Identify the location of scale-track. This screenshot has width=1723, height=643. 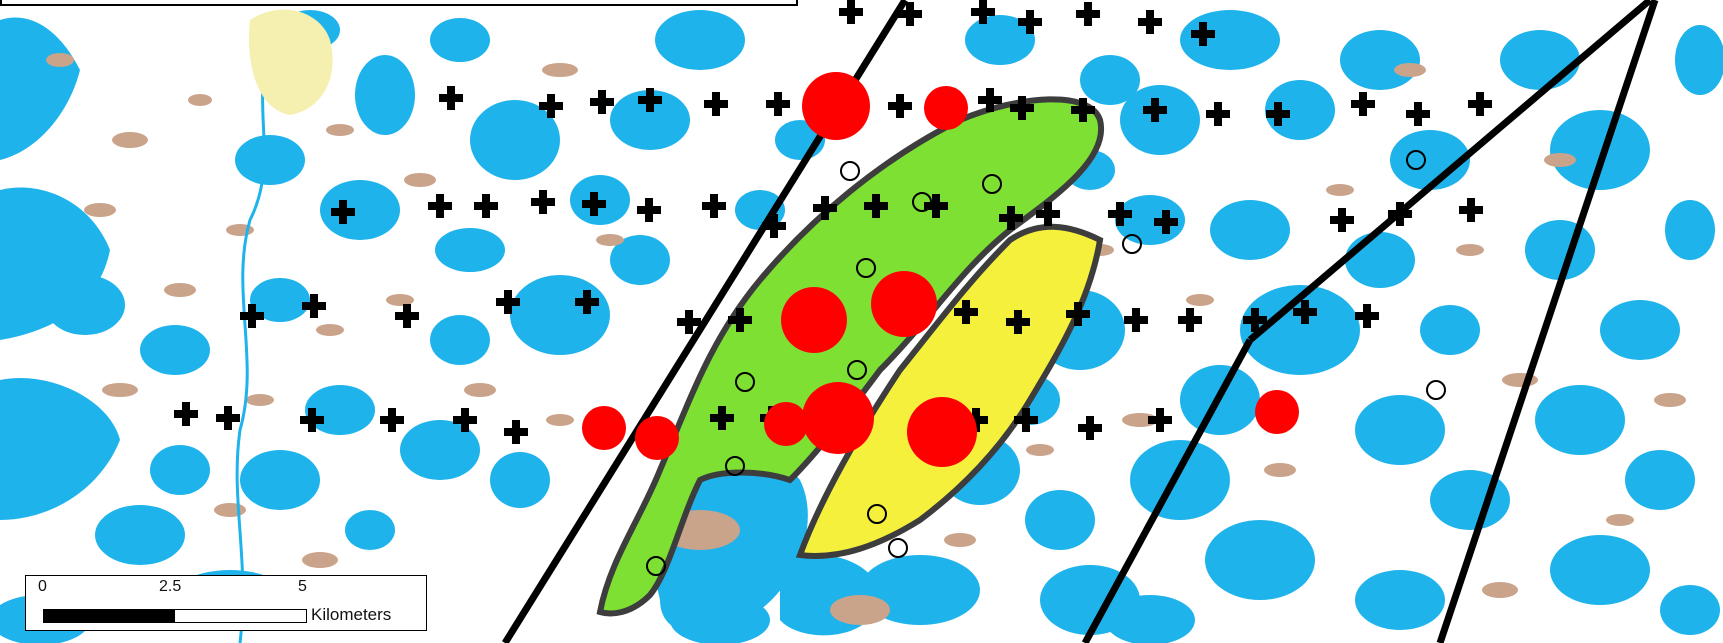
(175, 616).